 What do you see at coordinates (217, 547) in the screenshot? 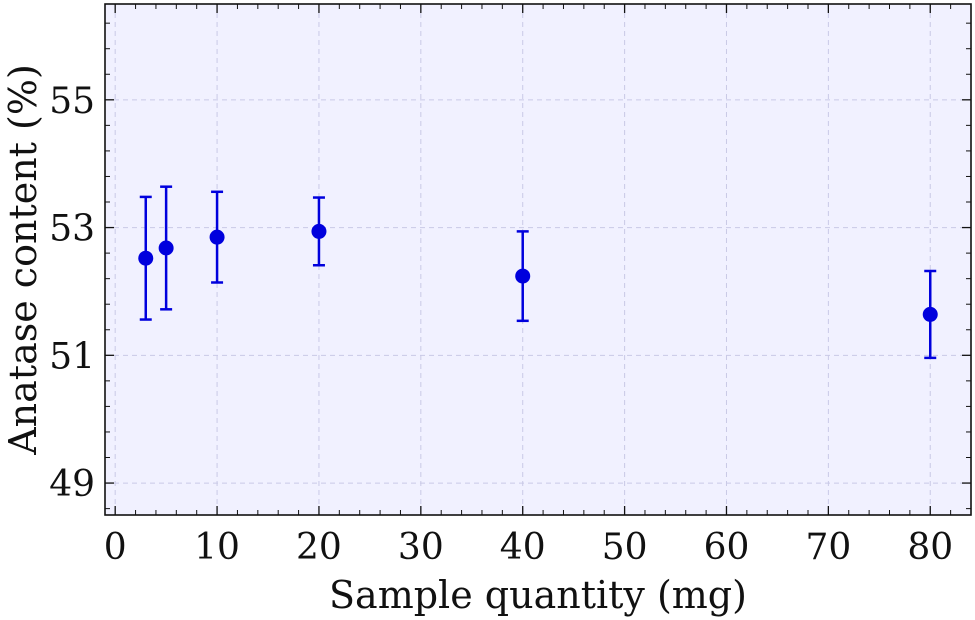
I see `x-tick-label: 10` at bounding box center [217, 547].